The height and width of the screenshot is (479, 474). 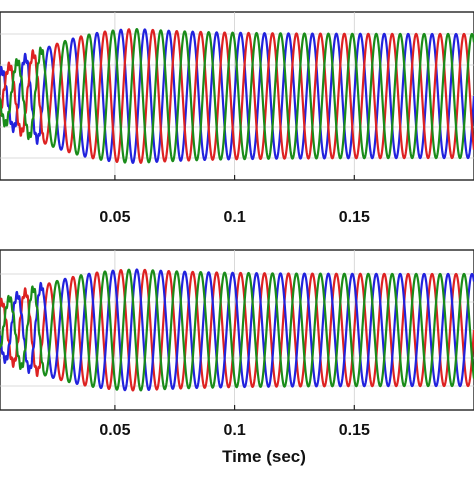 What do you see at coordinates (354, 217) in the screenshot?
I see `top-tick-label: 0.15` at bounding box center [354, 217].